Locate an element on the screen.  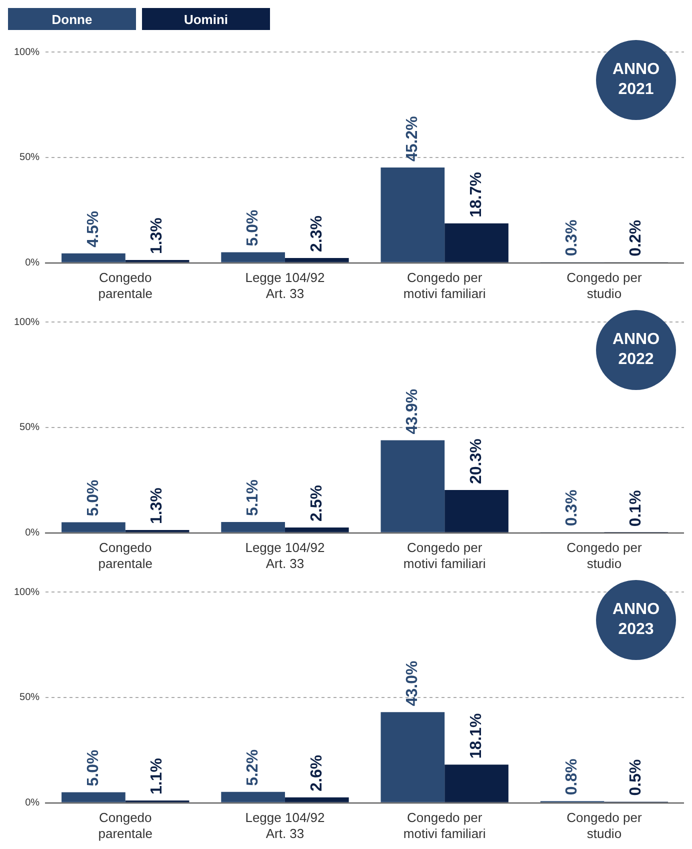
data-label: 18.1% is located at coordinates (476, 736).